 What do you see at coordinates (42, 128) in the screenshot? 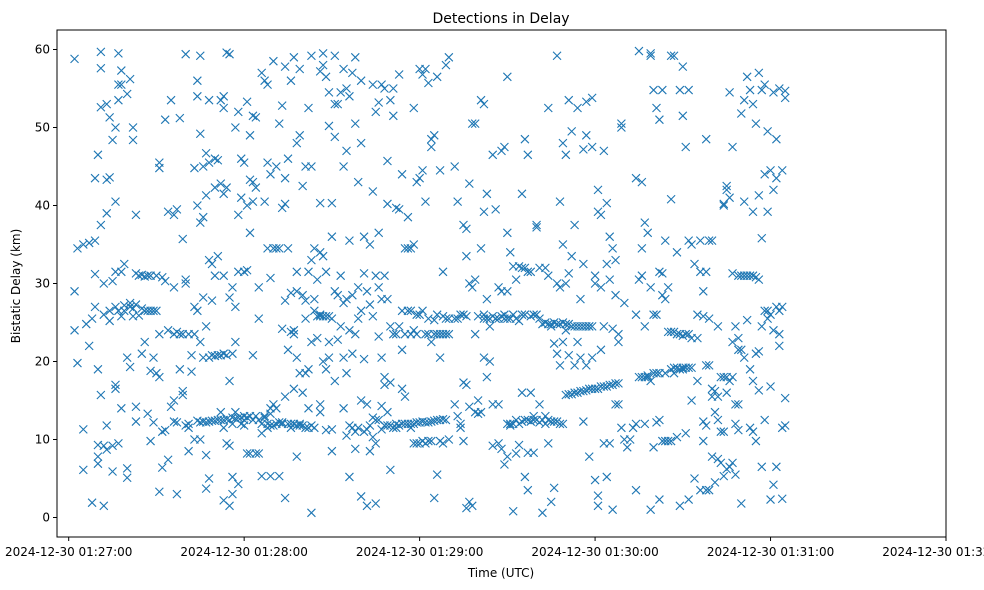
I see `y-tick-label: 50` at bounding box center [42, 128].